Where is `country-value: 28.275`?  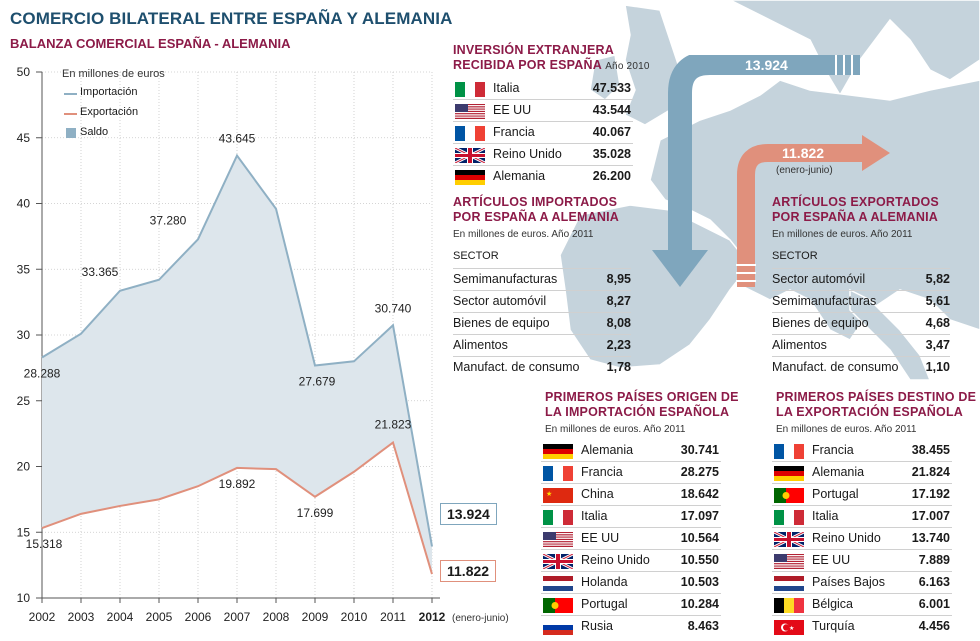
country-value: 28.275 is located at coordinates (699, 472).